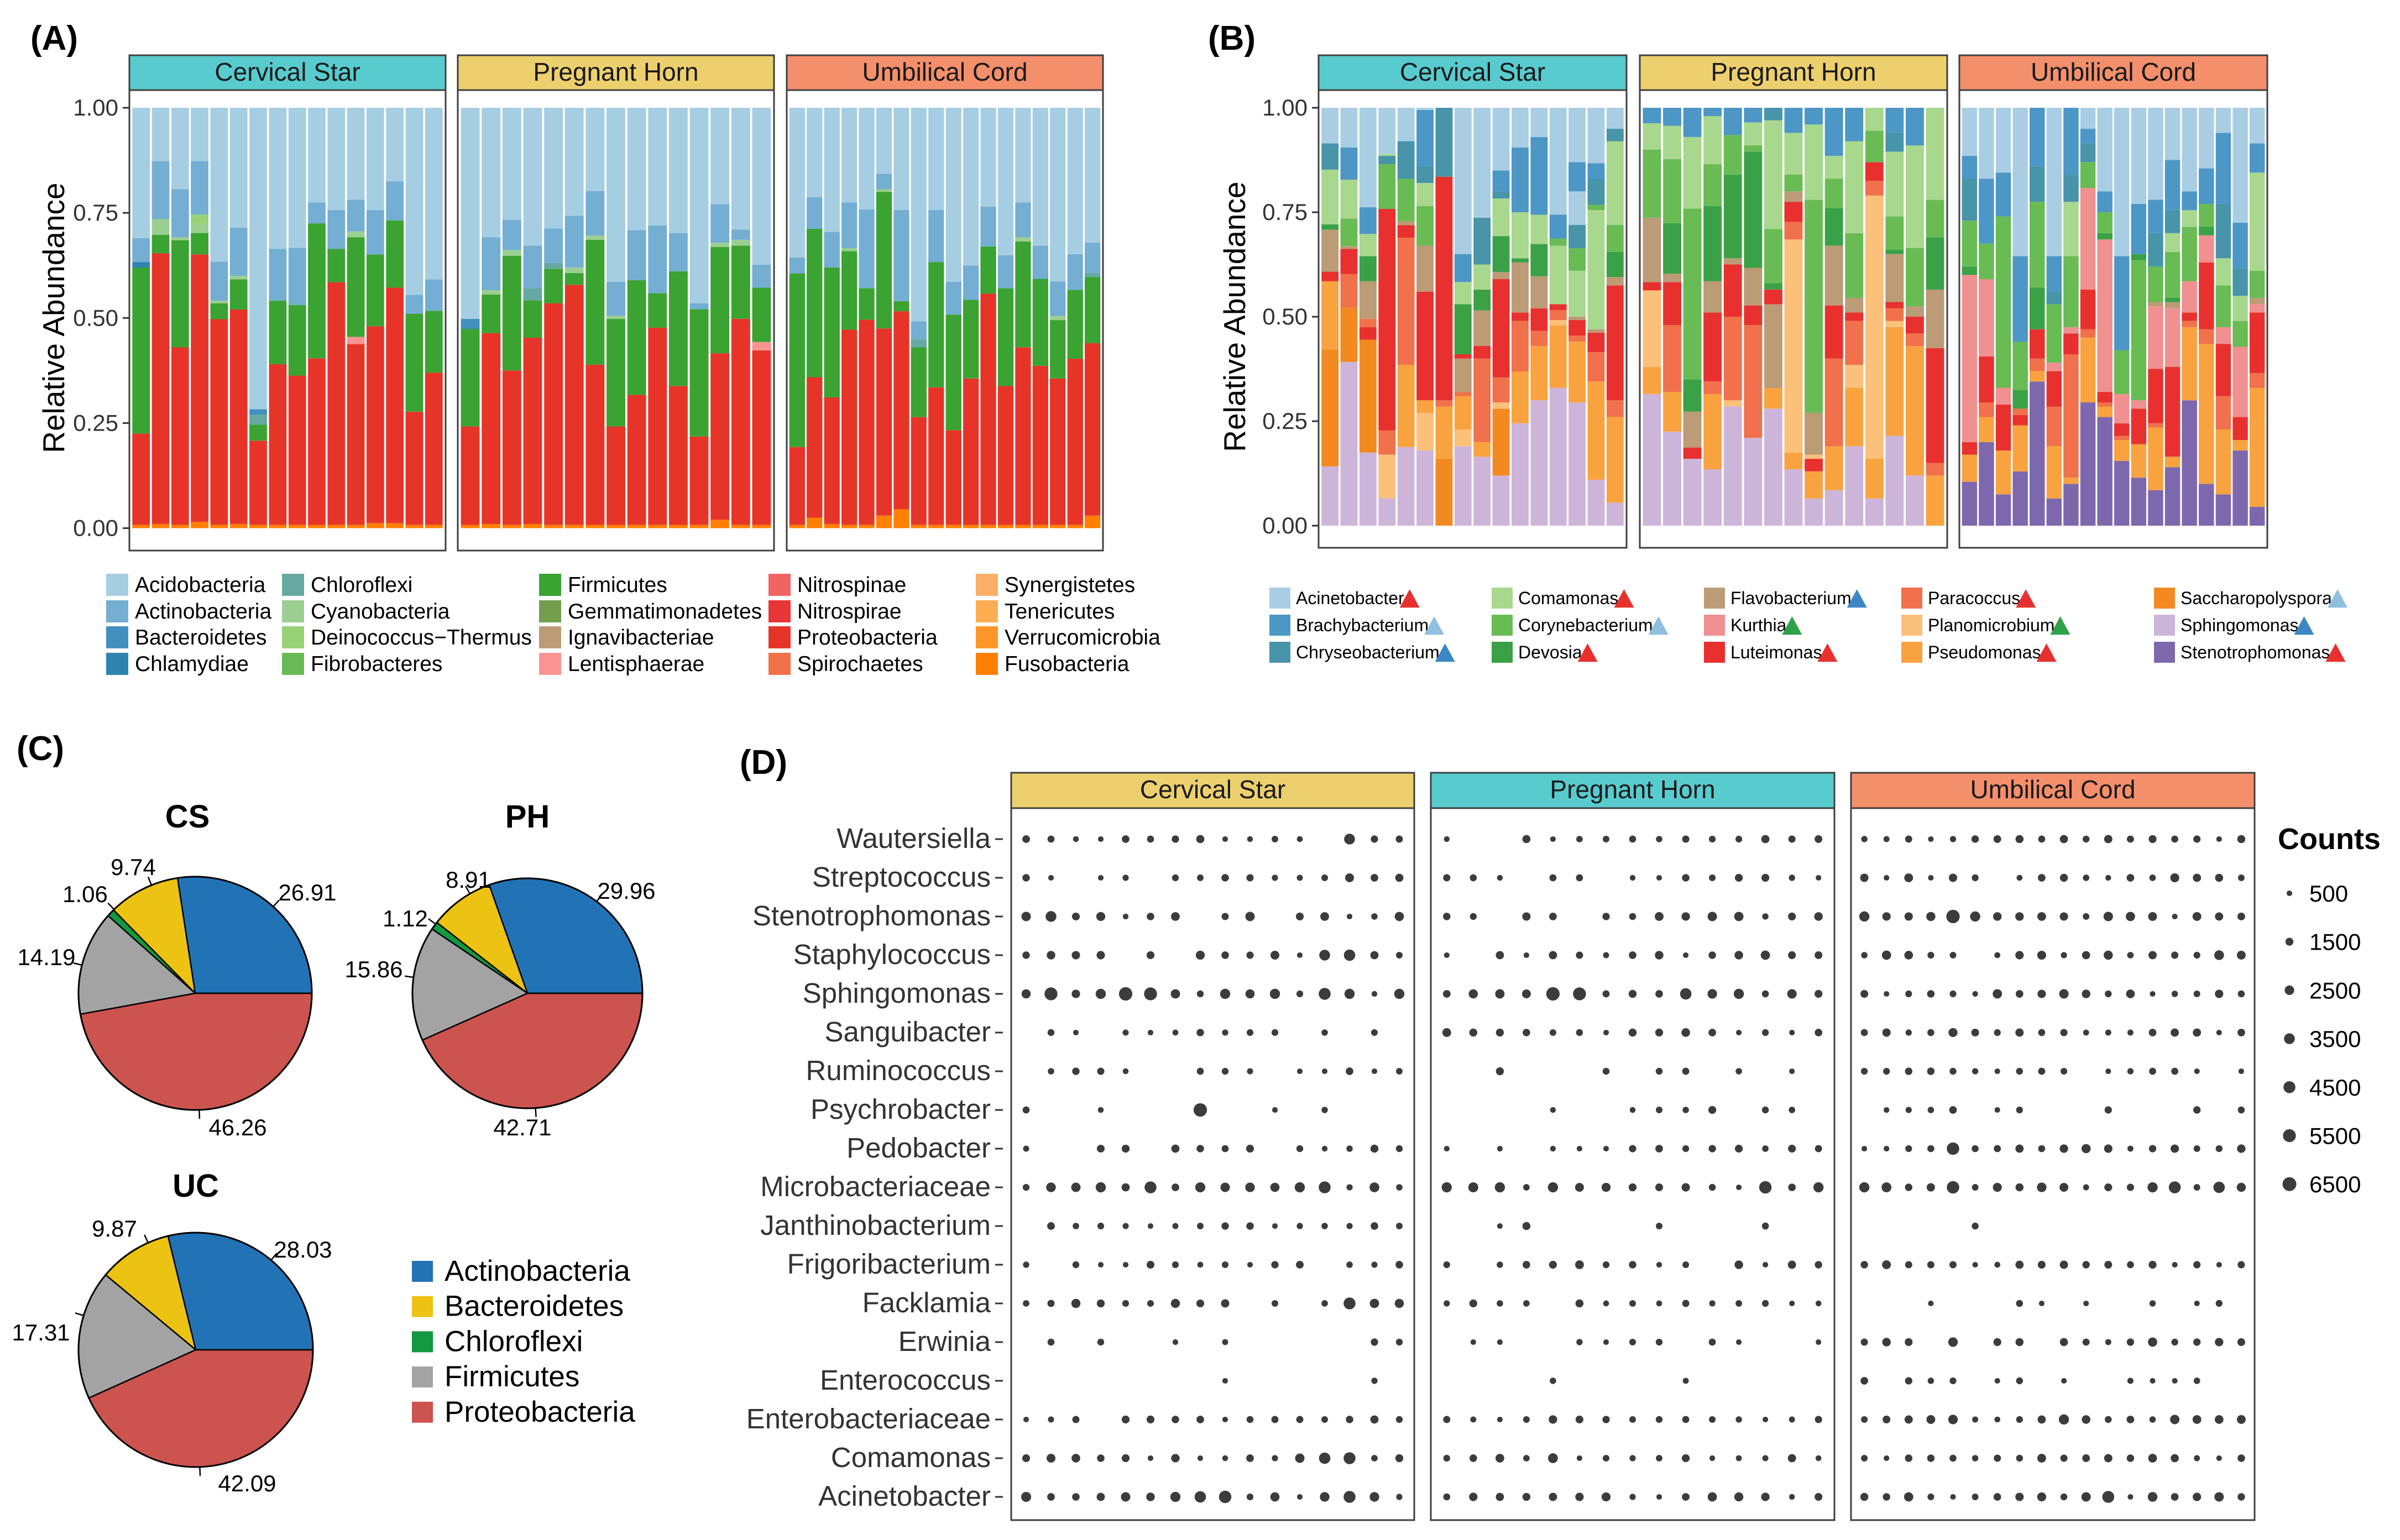 Image resolution: width=2400 pixels, height=1540 pixels. Describe the element at coordinates (41, 749) in the screenshot. I see `svg-text: (C)` at that location.